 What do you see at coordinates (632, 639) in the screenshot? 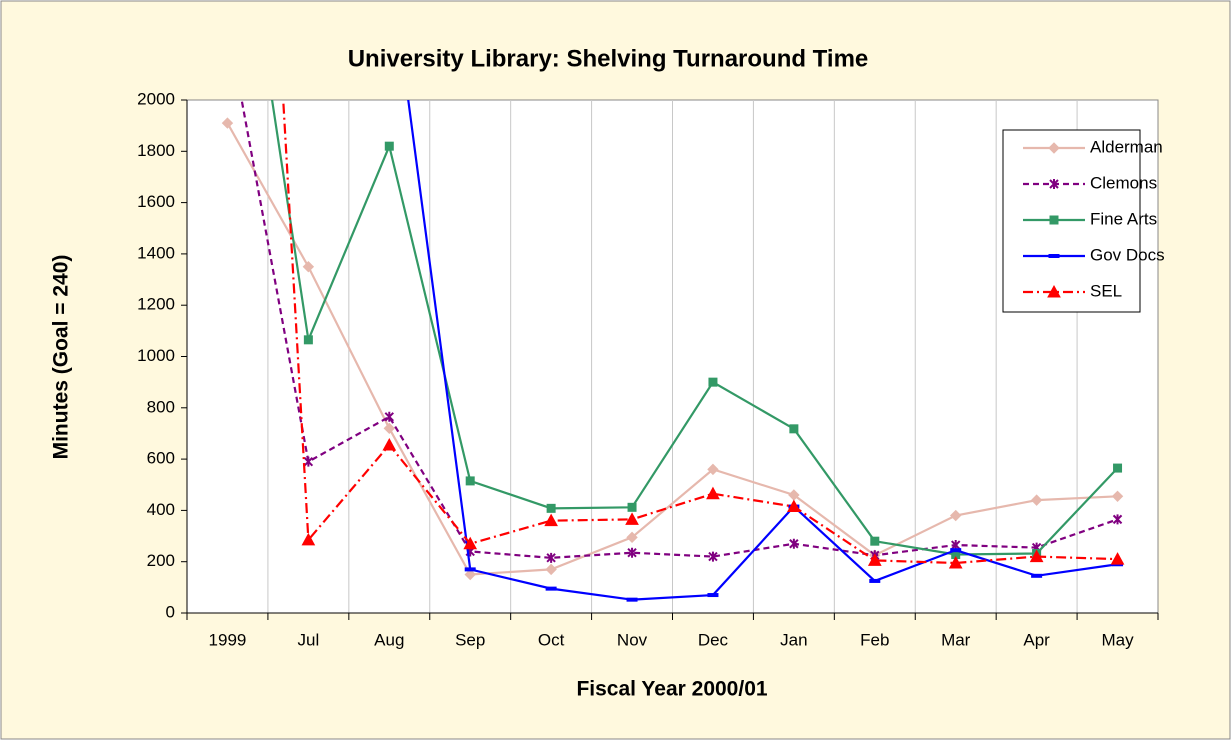
I see `x-tick-label: Nov` at bounding box center [632, 639].